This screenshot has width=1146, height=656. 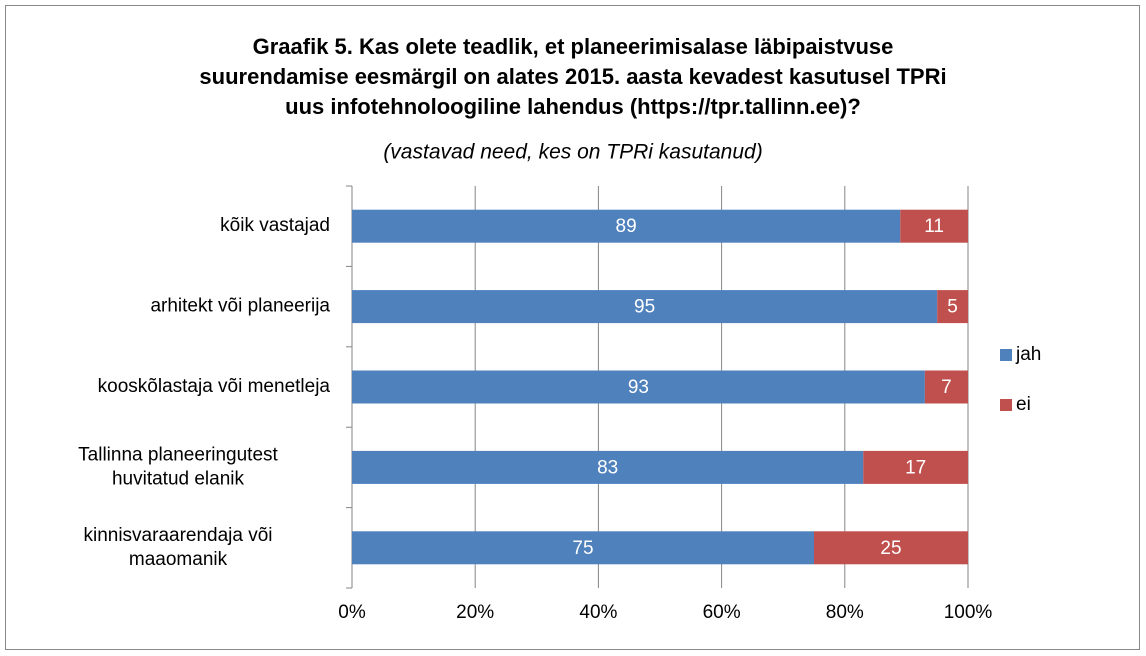 I want to click on data-label: 75, so click(x=582, y=548).